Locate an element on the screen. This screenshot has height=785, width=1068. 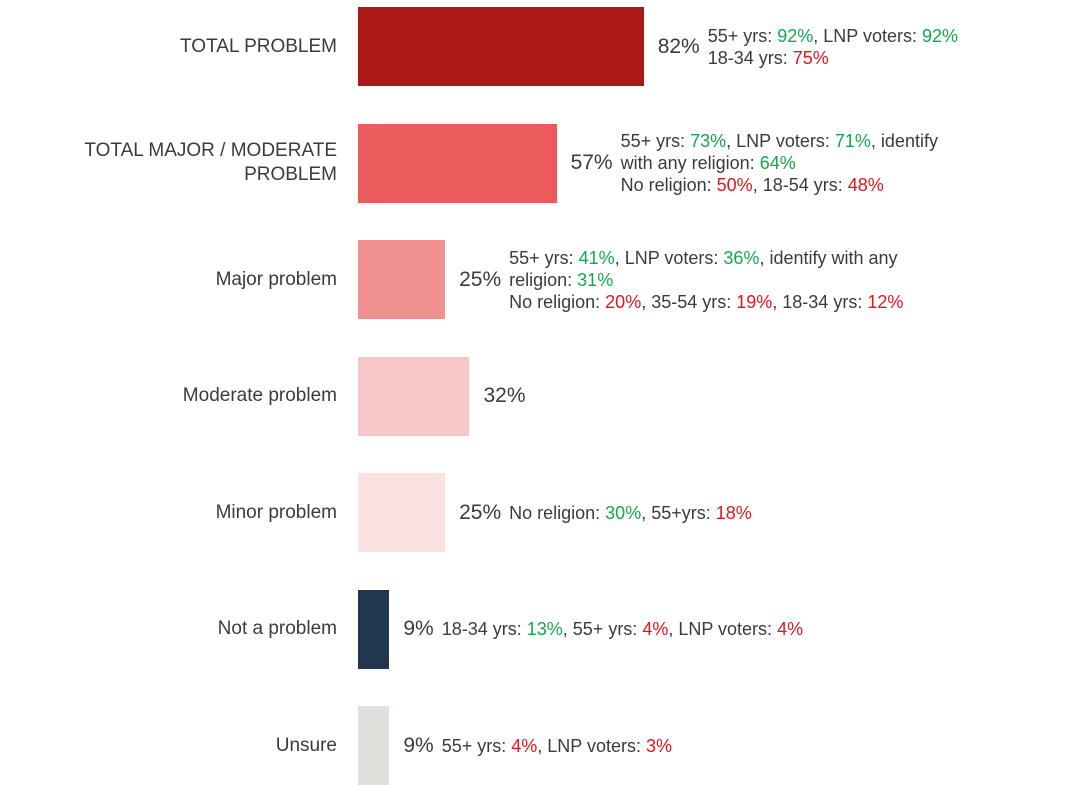
annotation-line: 55+ yrs: 92%, LNP voters: 92% is located at coordinates (833, 36).